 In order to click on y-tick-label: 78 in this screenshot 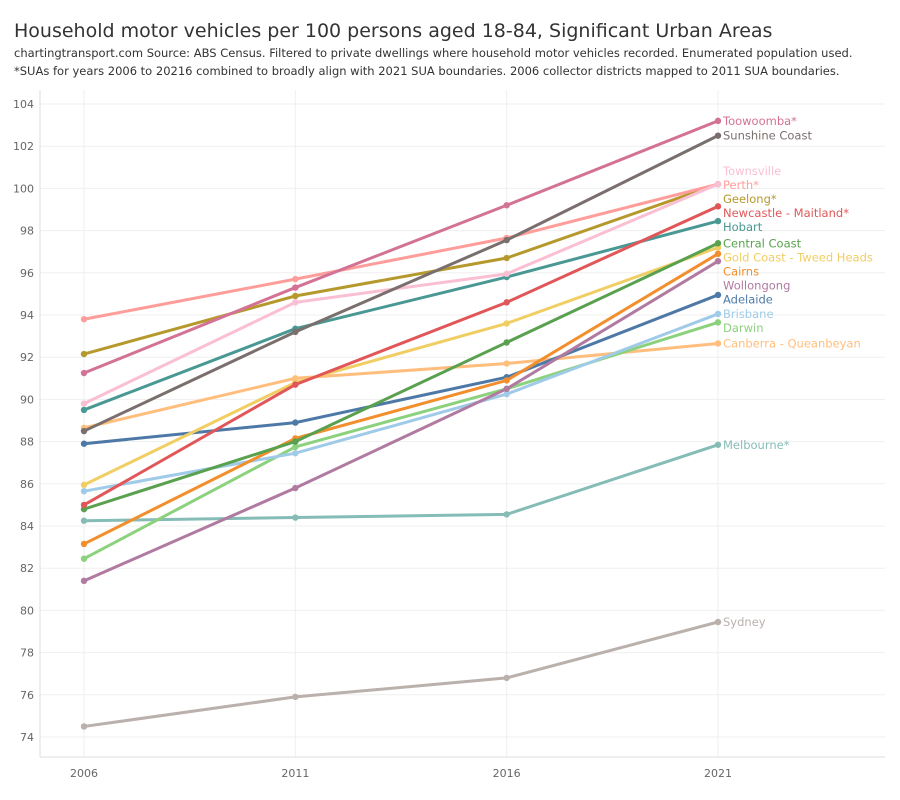, I will do `click(27, 653)`.